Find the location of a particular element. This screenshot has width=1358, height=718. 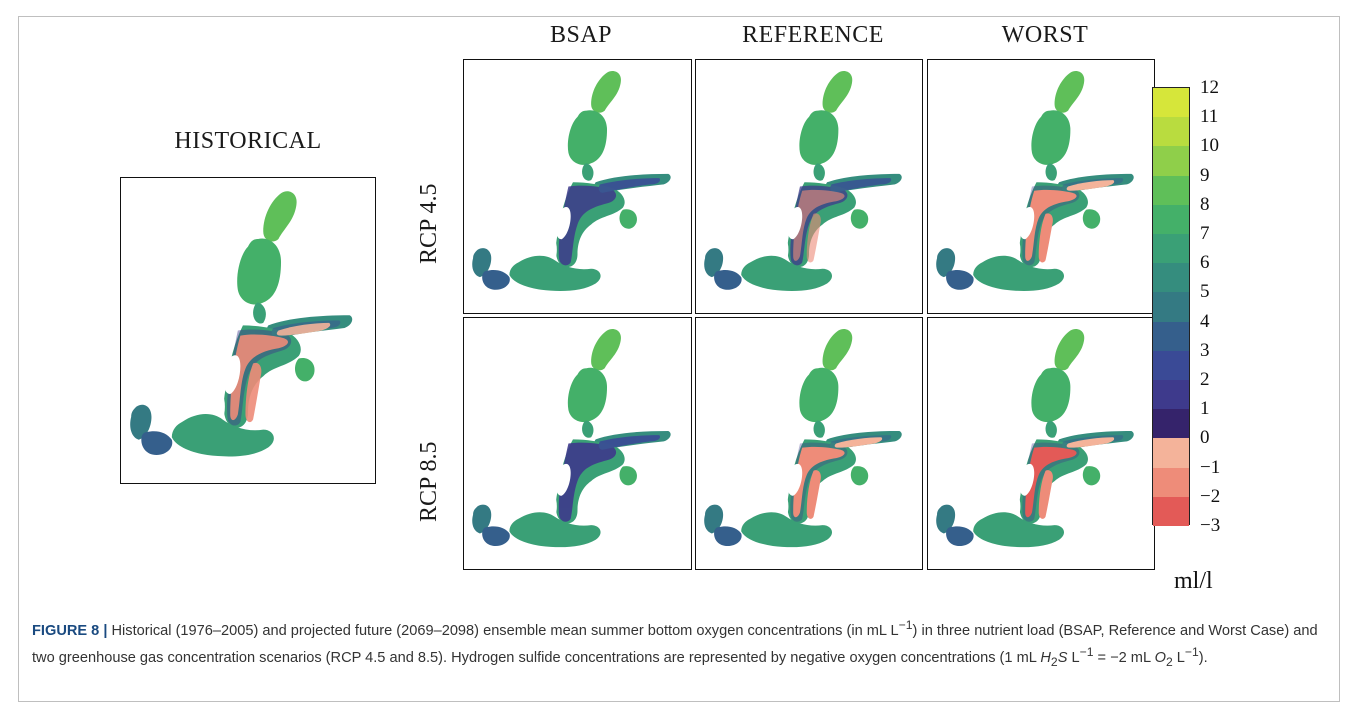

map-panel-rcp85-bsap is located at coordinates (577, 443).